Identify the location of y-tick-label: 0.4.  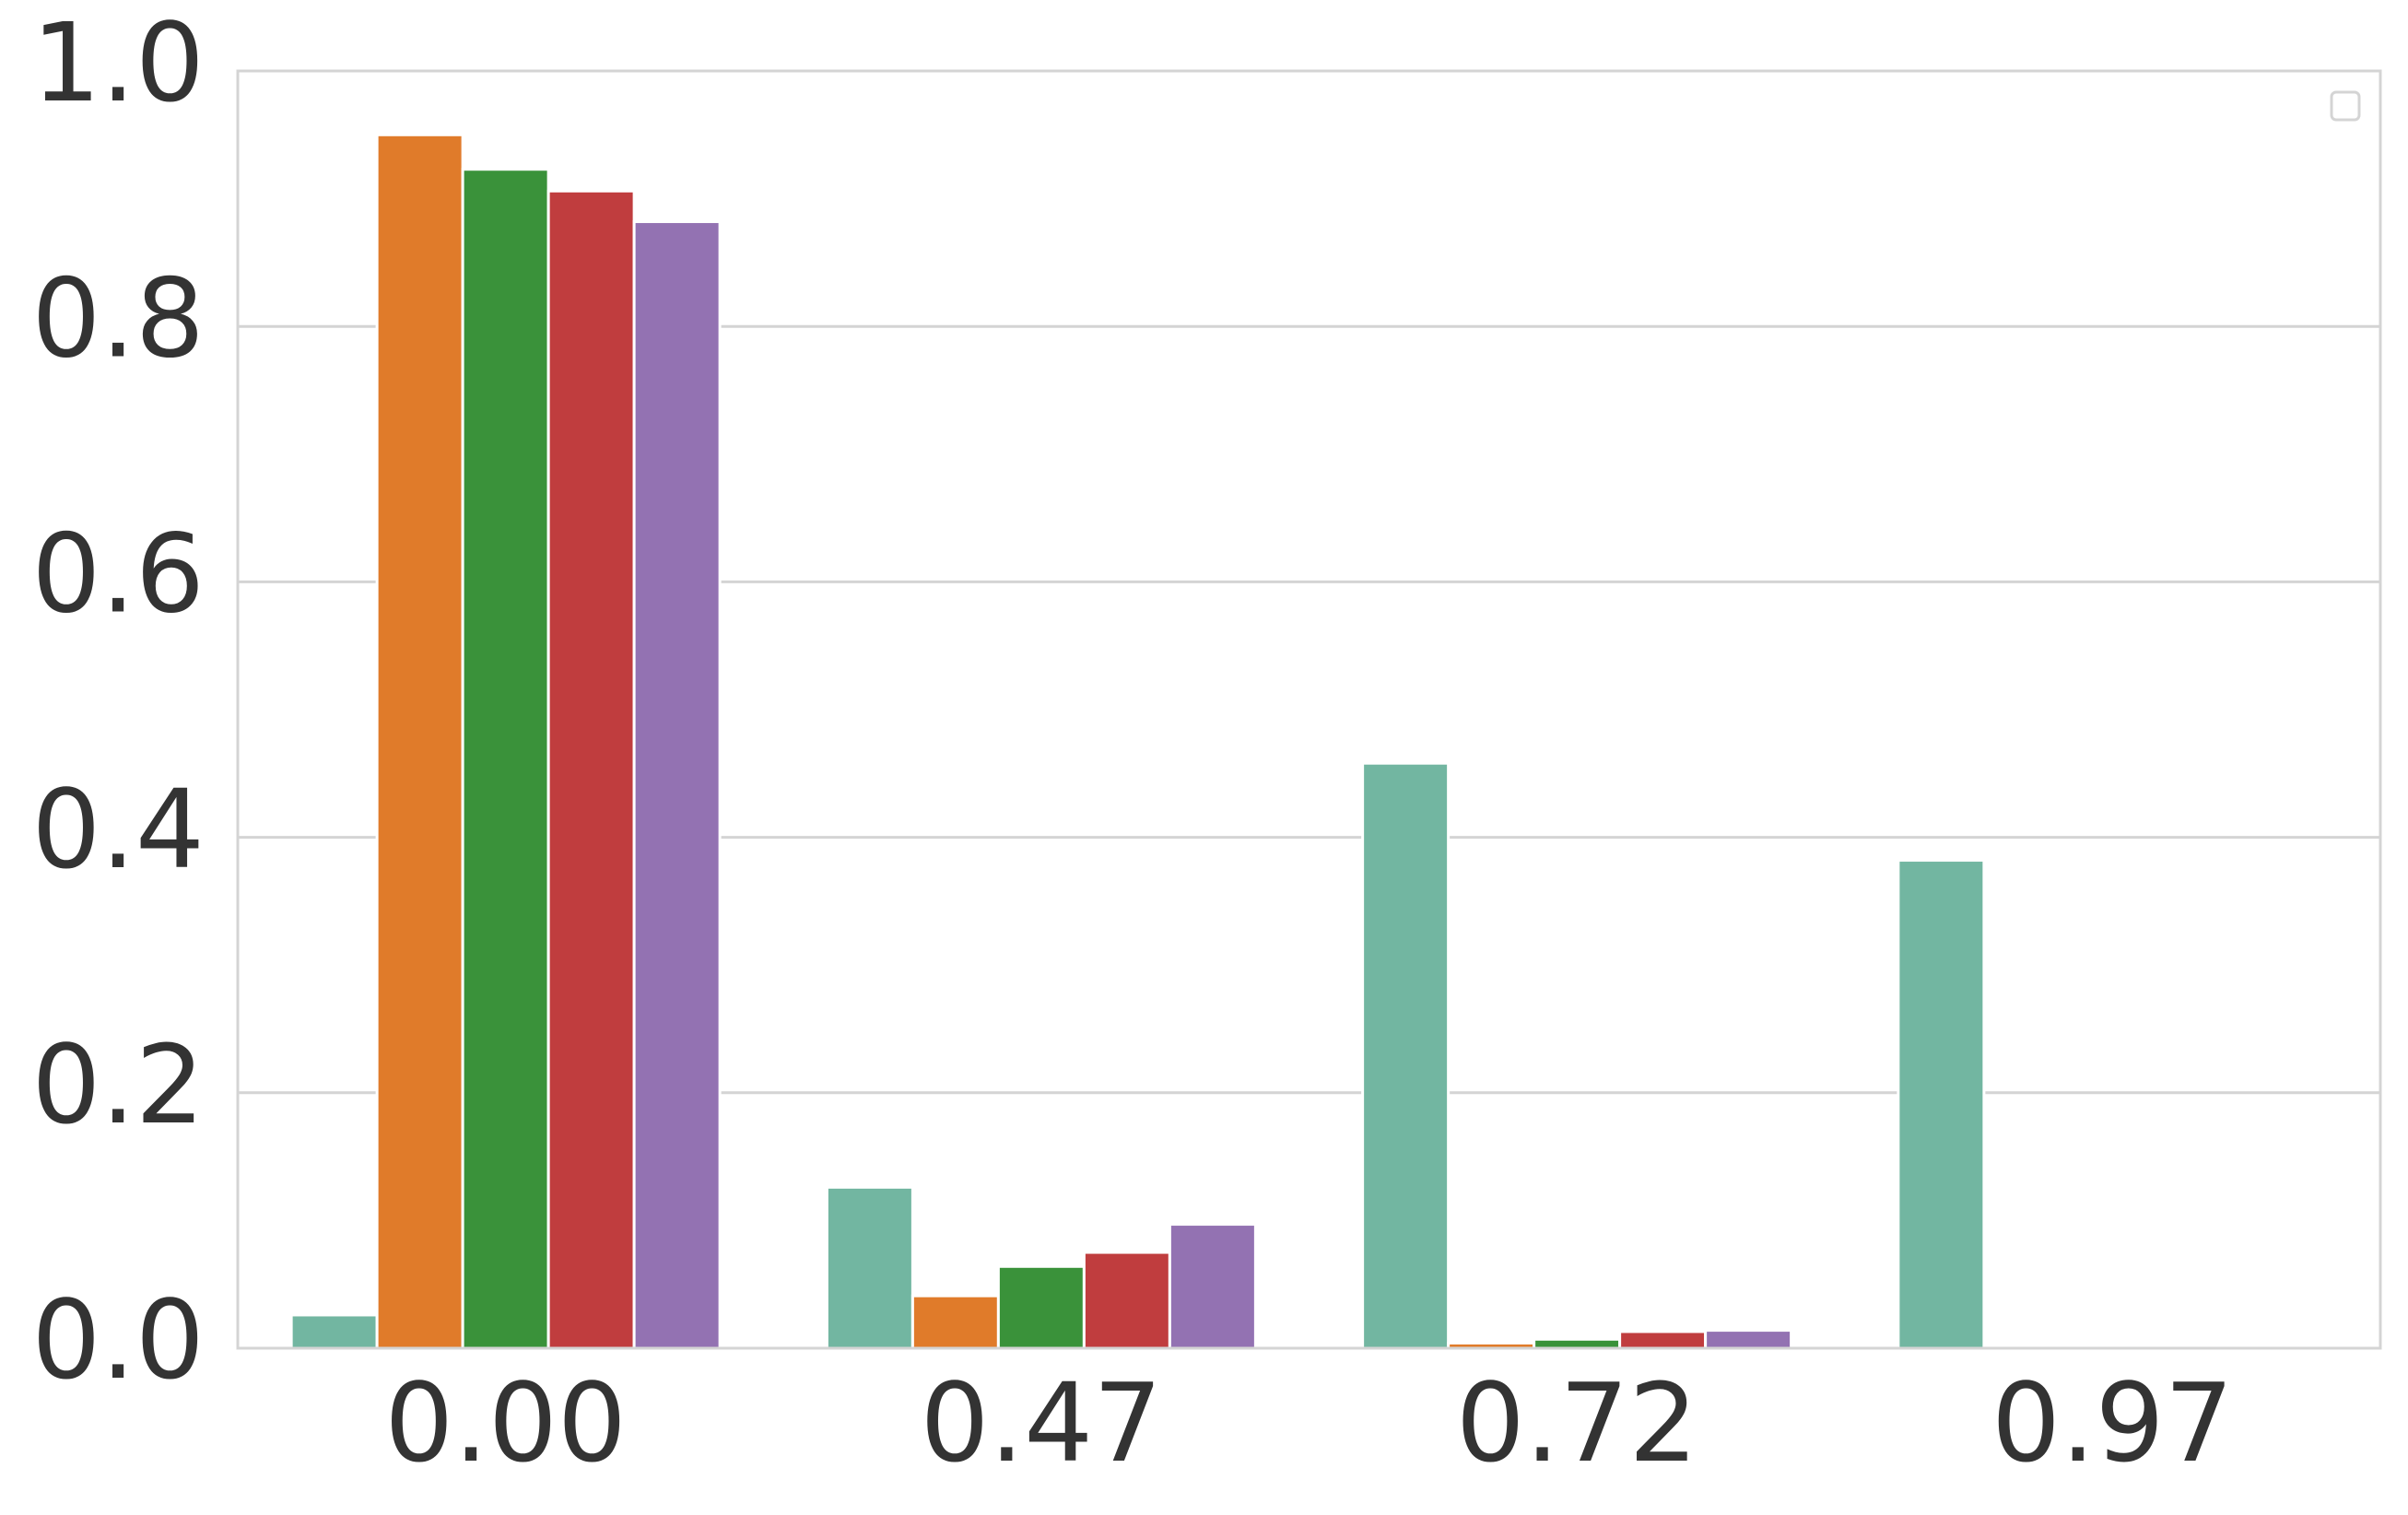
(118, 829).